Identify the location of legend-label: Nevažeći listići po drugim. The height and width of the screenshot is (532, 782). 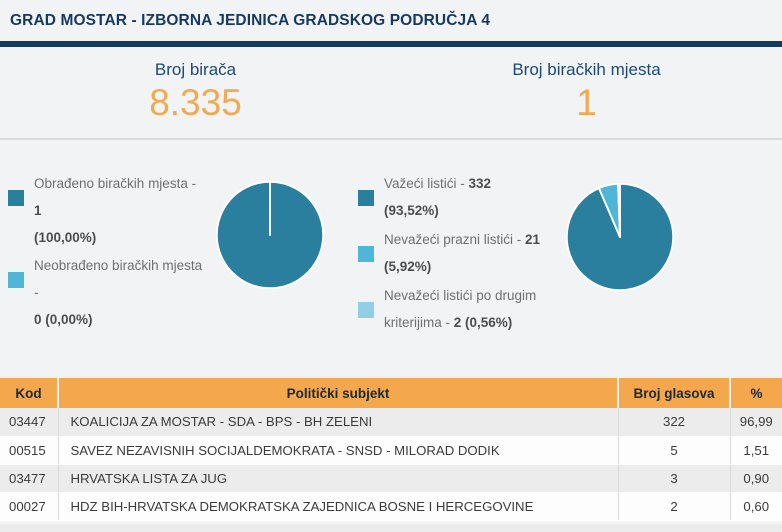
(460, 295).